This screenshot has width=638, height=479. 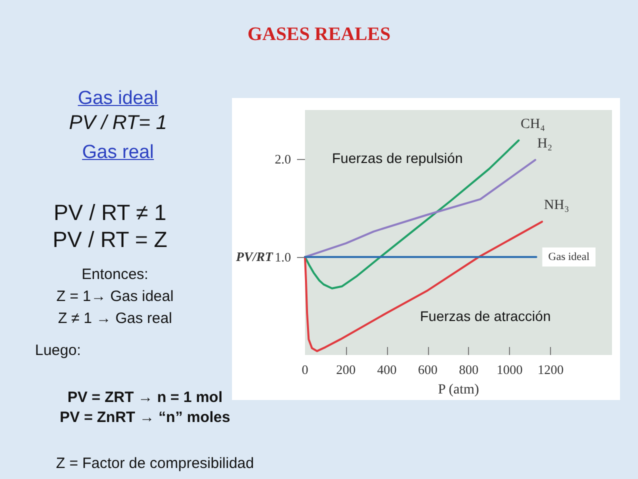 I want to click on x-tick-label: 600, so click(x=428, y=369).